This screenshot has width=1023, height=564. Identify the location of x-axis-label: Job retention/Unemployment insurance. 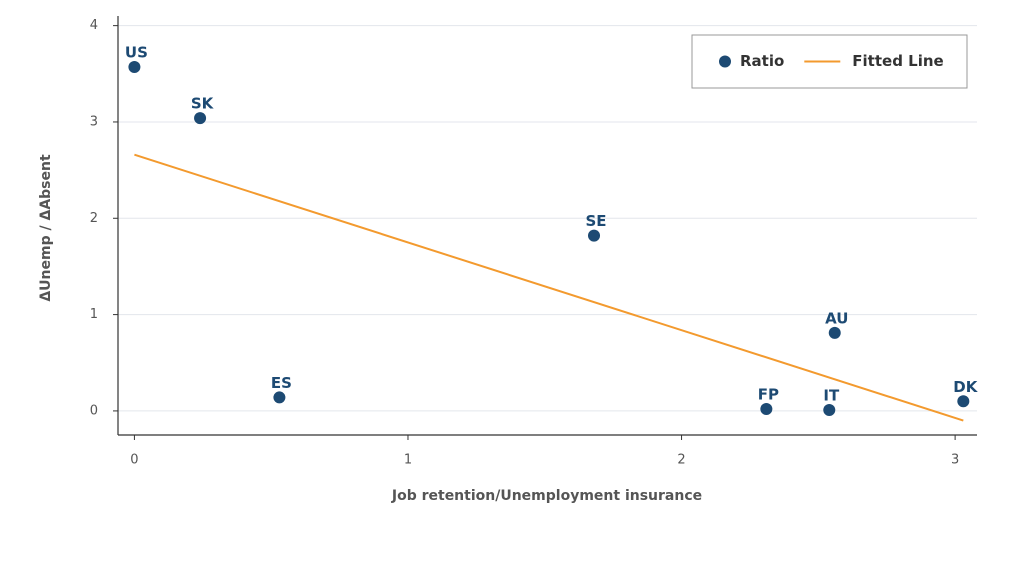
(546, 496).